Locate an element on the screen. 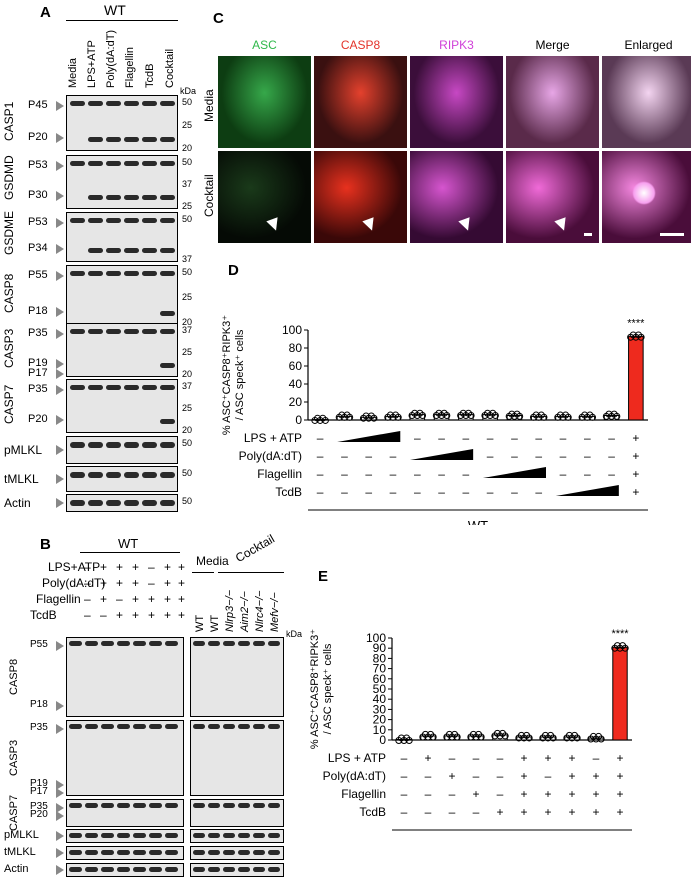  condition-label: Flagellin is located at coordinates (279, 474).